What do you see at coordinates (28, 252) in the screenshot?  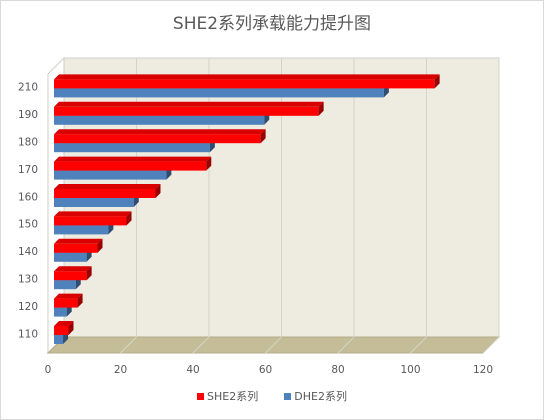 I see `y-tick-label: 140` at bounding box center [28, 252].